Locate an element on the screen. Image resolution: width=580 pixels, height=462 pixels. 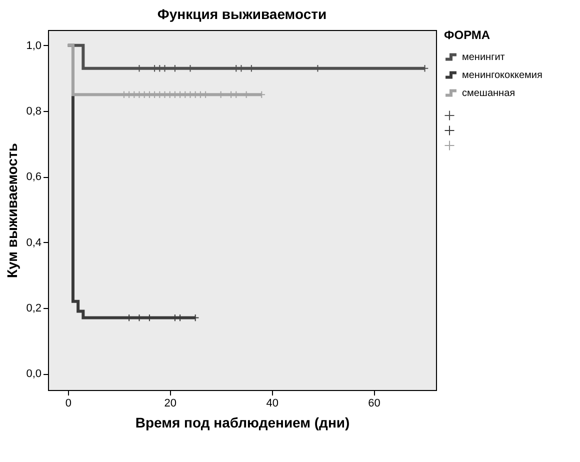
y-tick-label: 0,2 is located at coordinates (34, 308).